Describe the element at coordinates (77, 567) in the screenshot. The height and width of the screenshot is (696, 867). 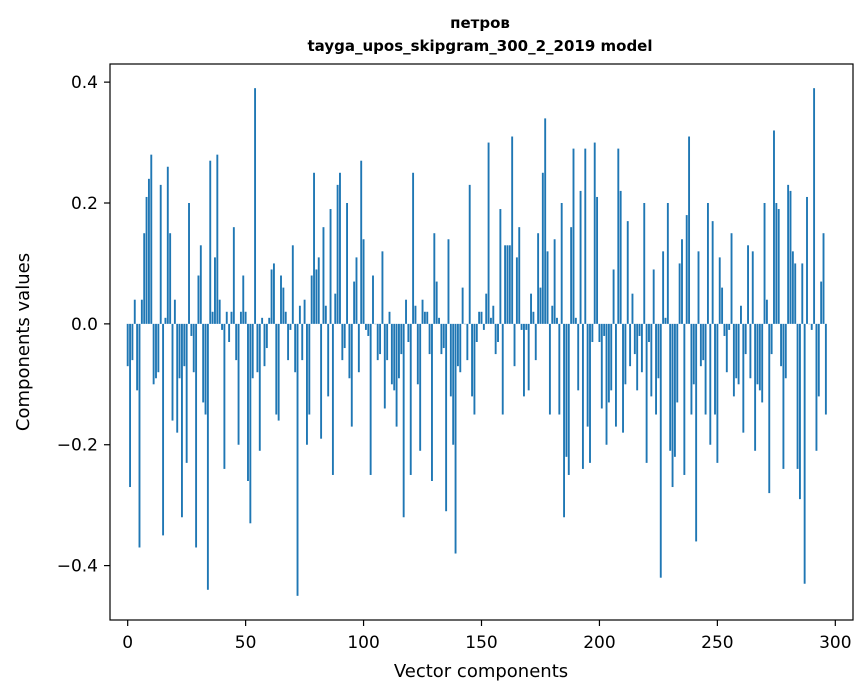
I see `y-tick-label: −0.4` at that location.